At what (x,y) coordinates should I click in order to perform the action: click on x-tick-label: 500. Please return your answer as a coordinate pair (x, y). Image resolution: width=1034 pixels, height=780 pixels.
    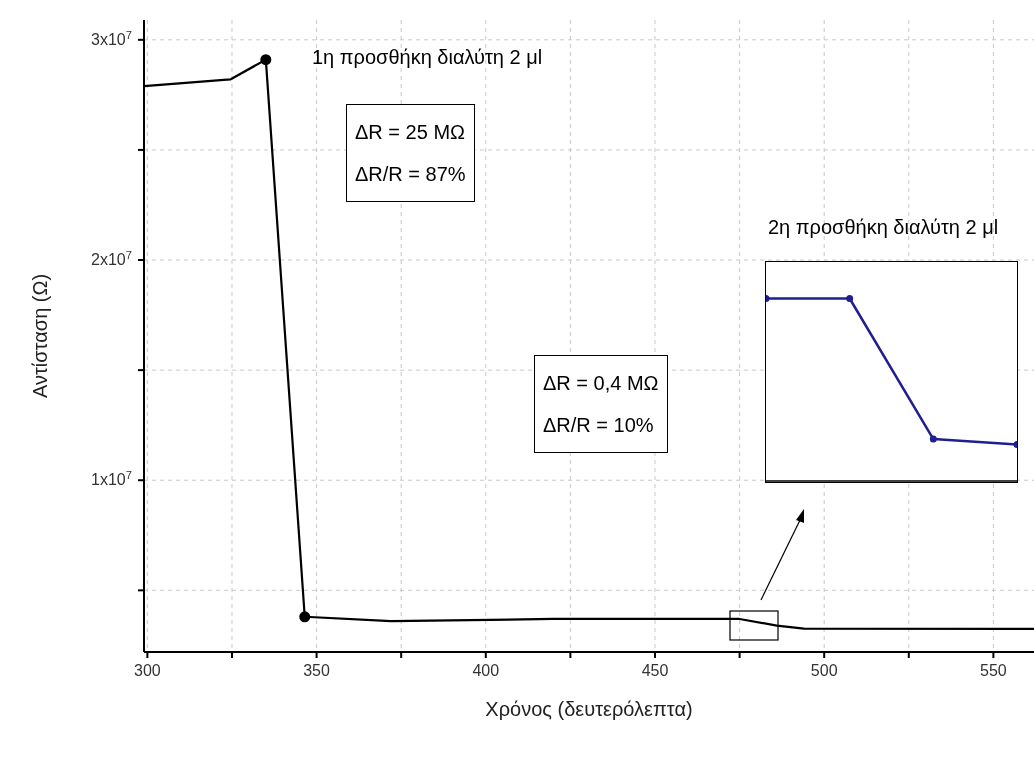
    Looking at the image, I should click on (824, 670).